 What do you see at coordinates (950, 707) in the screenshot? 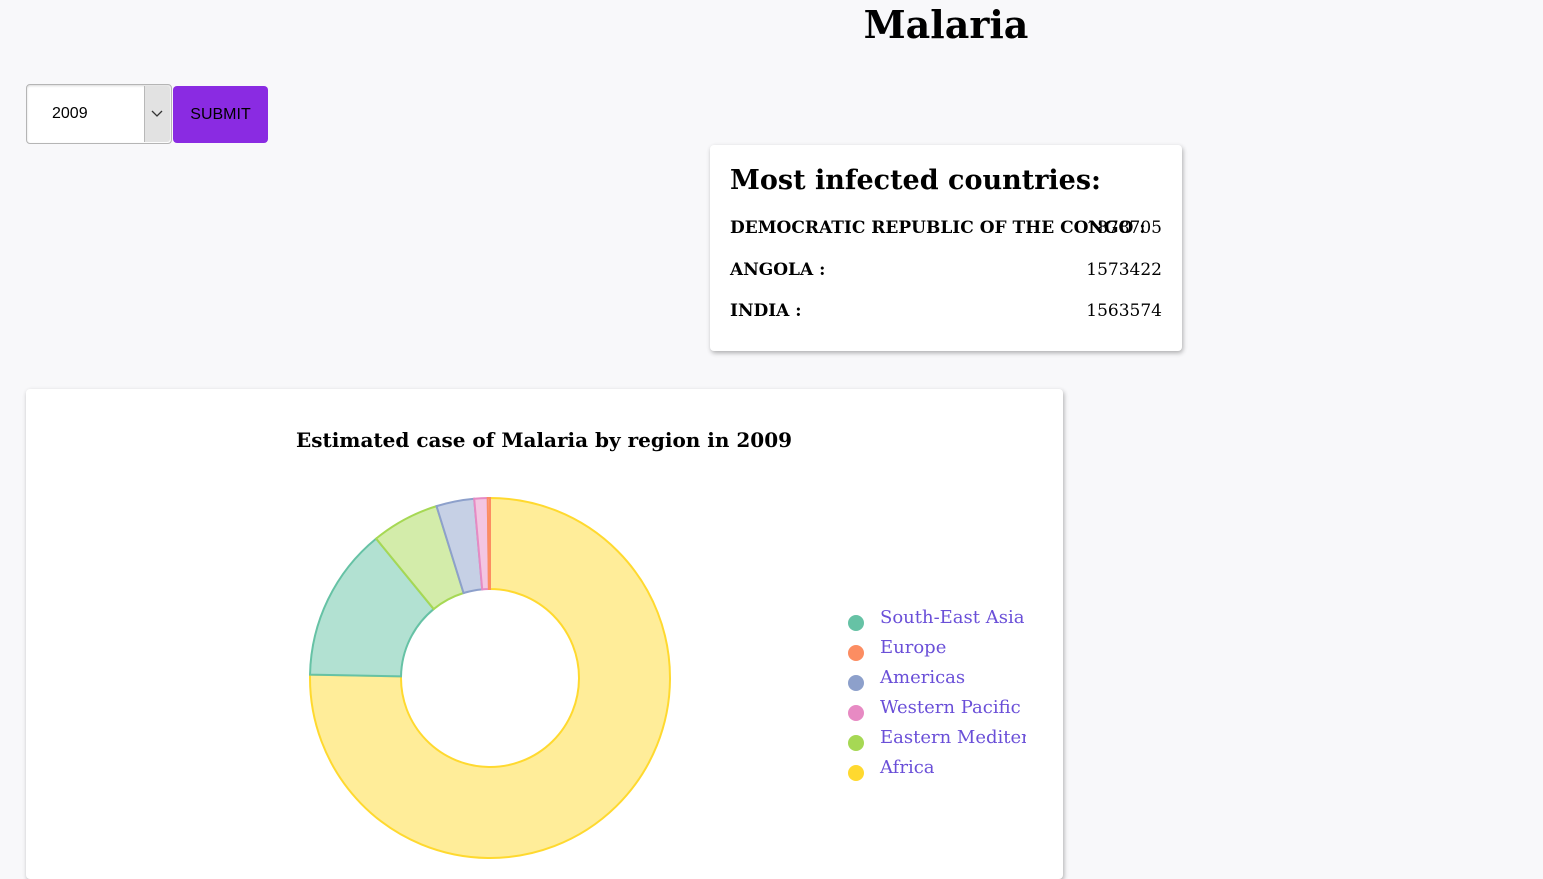
I see `legend-label: Western Pacific` at bounding box center [950, 707].